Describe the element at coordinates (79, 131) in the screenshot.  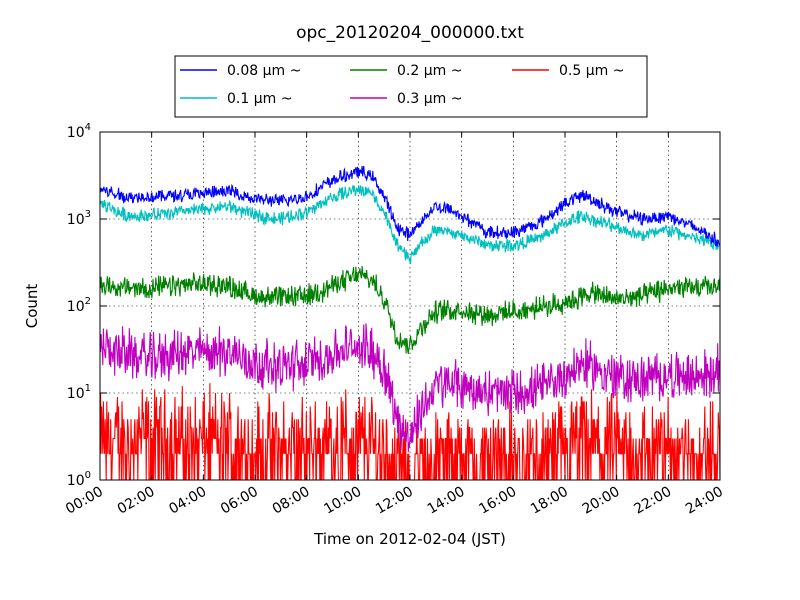
I see `y-tick-label: 10⁴` at that location.